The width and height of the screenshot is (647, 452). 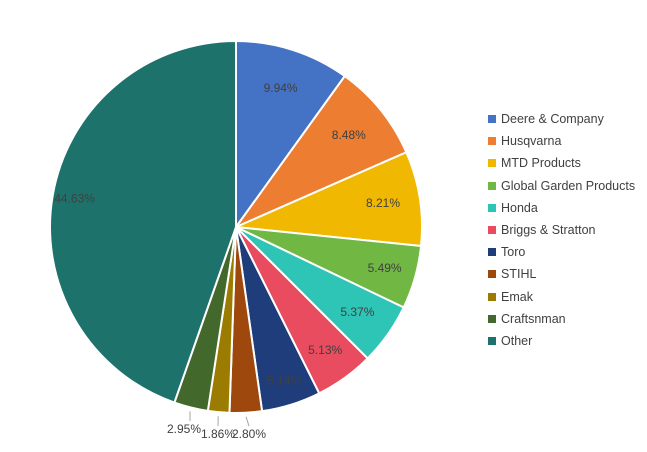 I want to click on legend-item-craftsnman: Craftsnman, so click(x=561, y=319).